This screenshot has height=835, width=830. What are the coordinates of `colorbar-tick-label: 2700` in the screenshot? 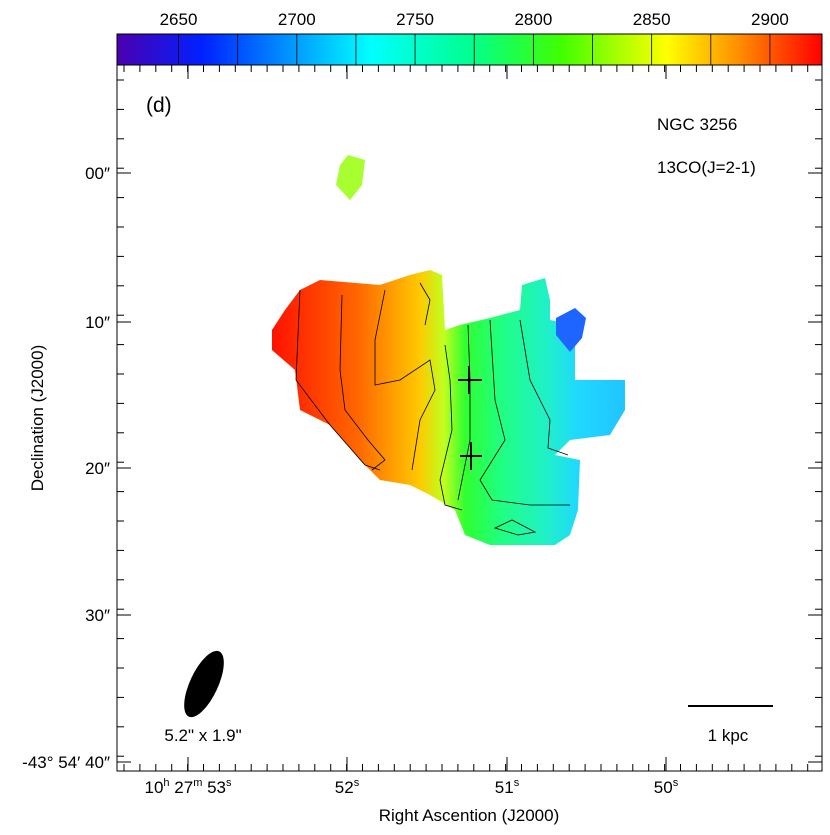 It's located at (297, 19).